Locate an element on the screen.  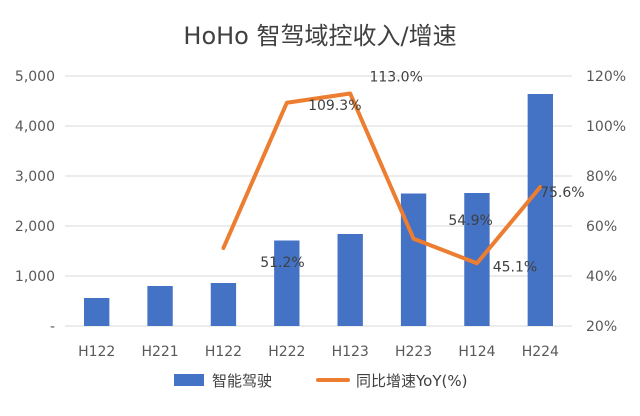
left-tick-label: - is located at coordinates (52, 327).